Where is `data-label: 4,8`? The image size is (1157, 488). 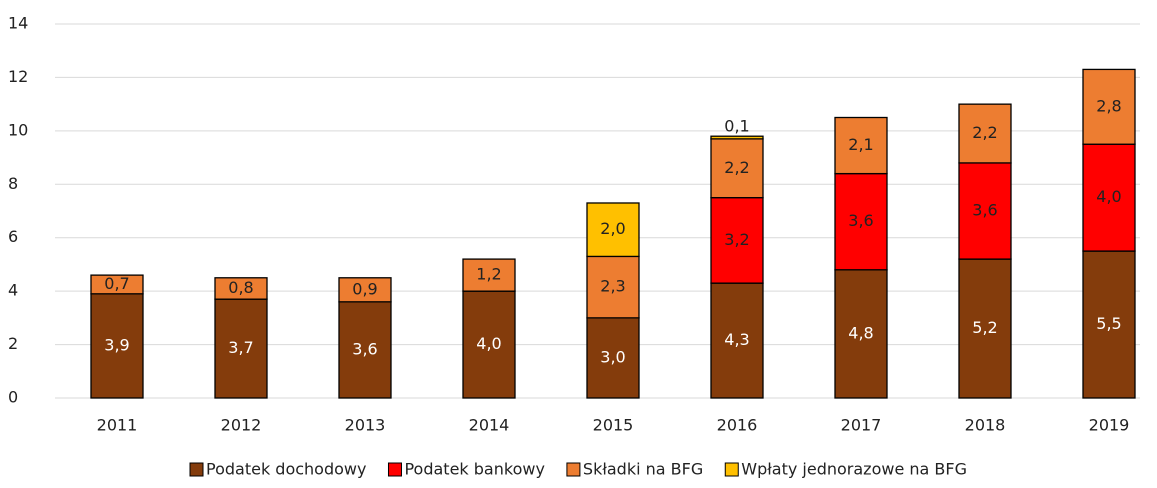 data-label: 4,8 is located at coordinates (860, 332).